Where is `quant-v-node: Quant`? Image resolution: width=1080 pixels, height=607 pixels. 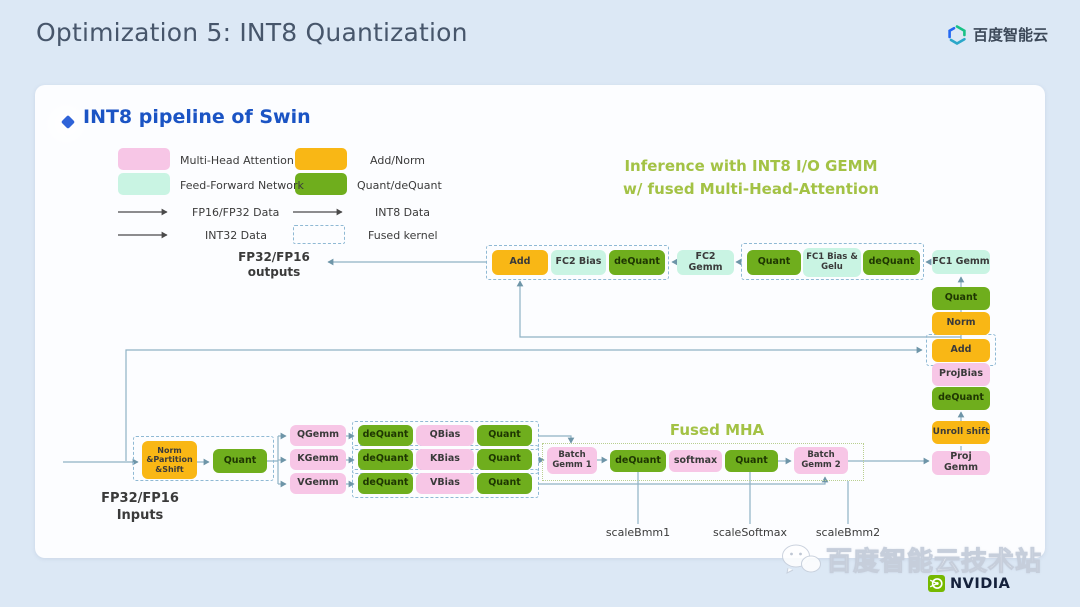
quant-v-node: Quant is located at coordinates (504, 483).